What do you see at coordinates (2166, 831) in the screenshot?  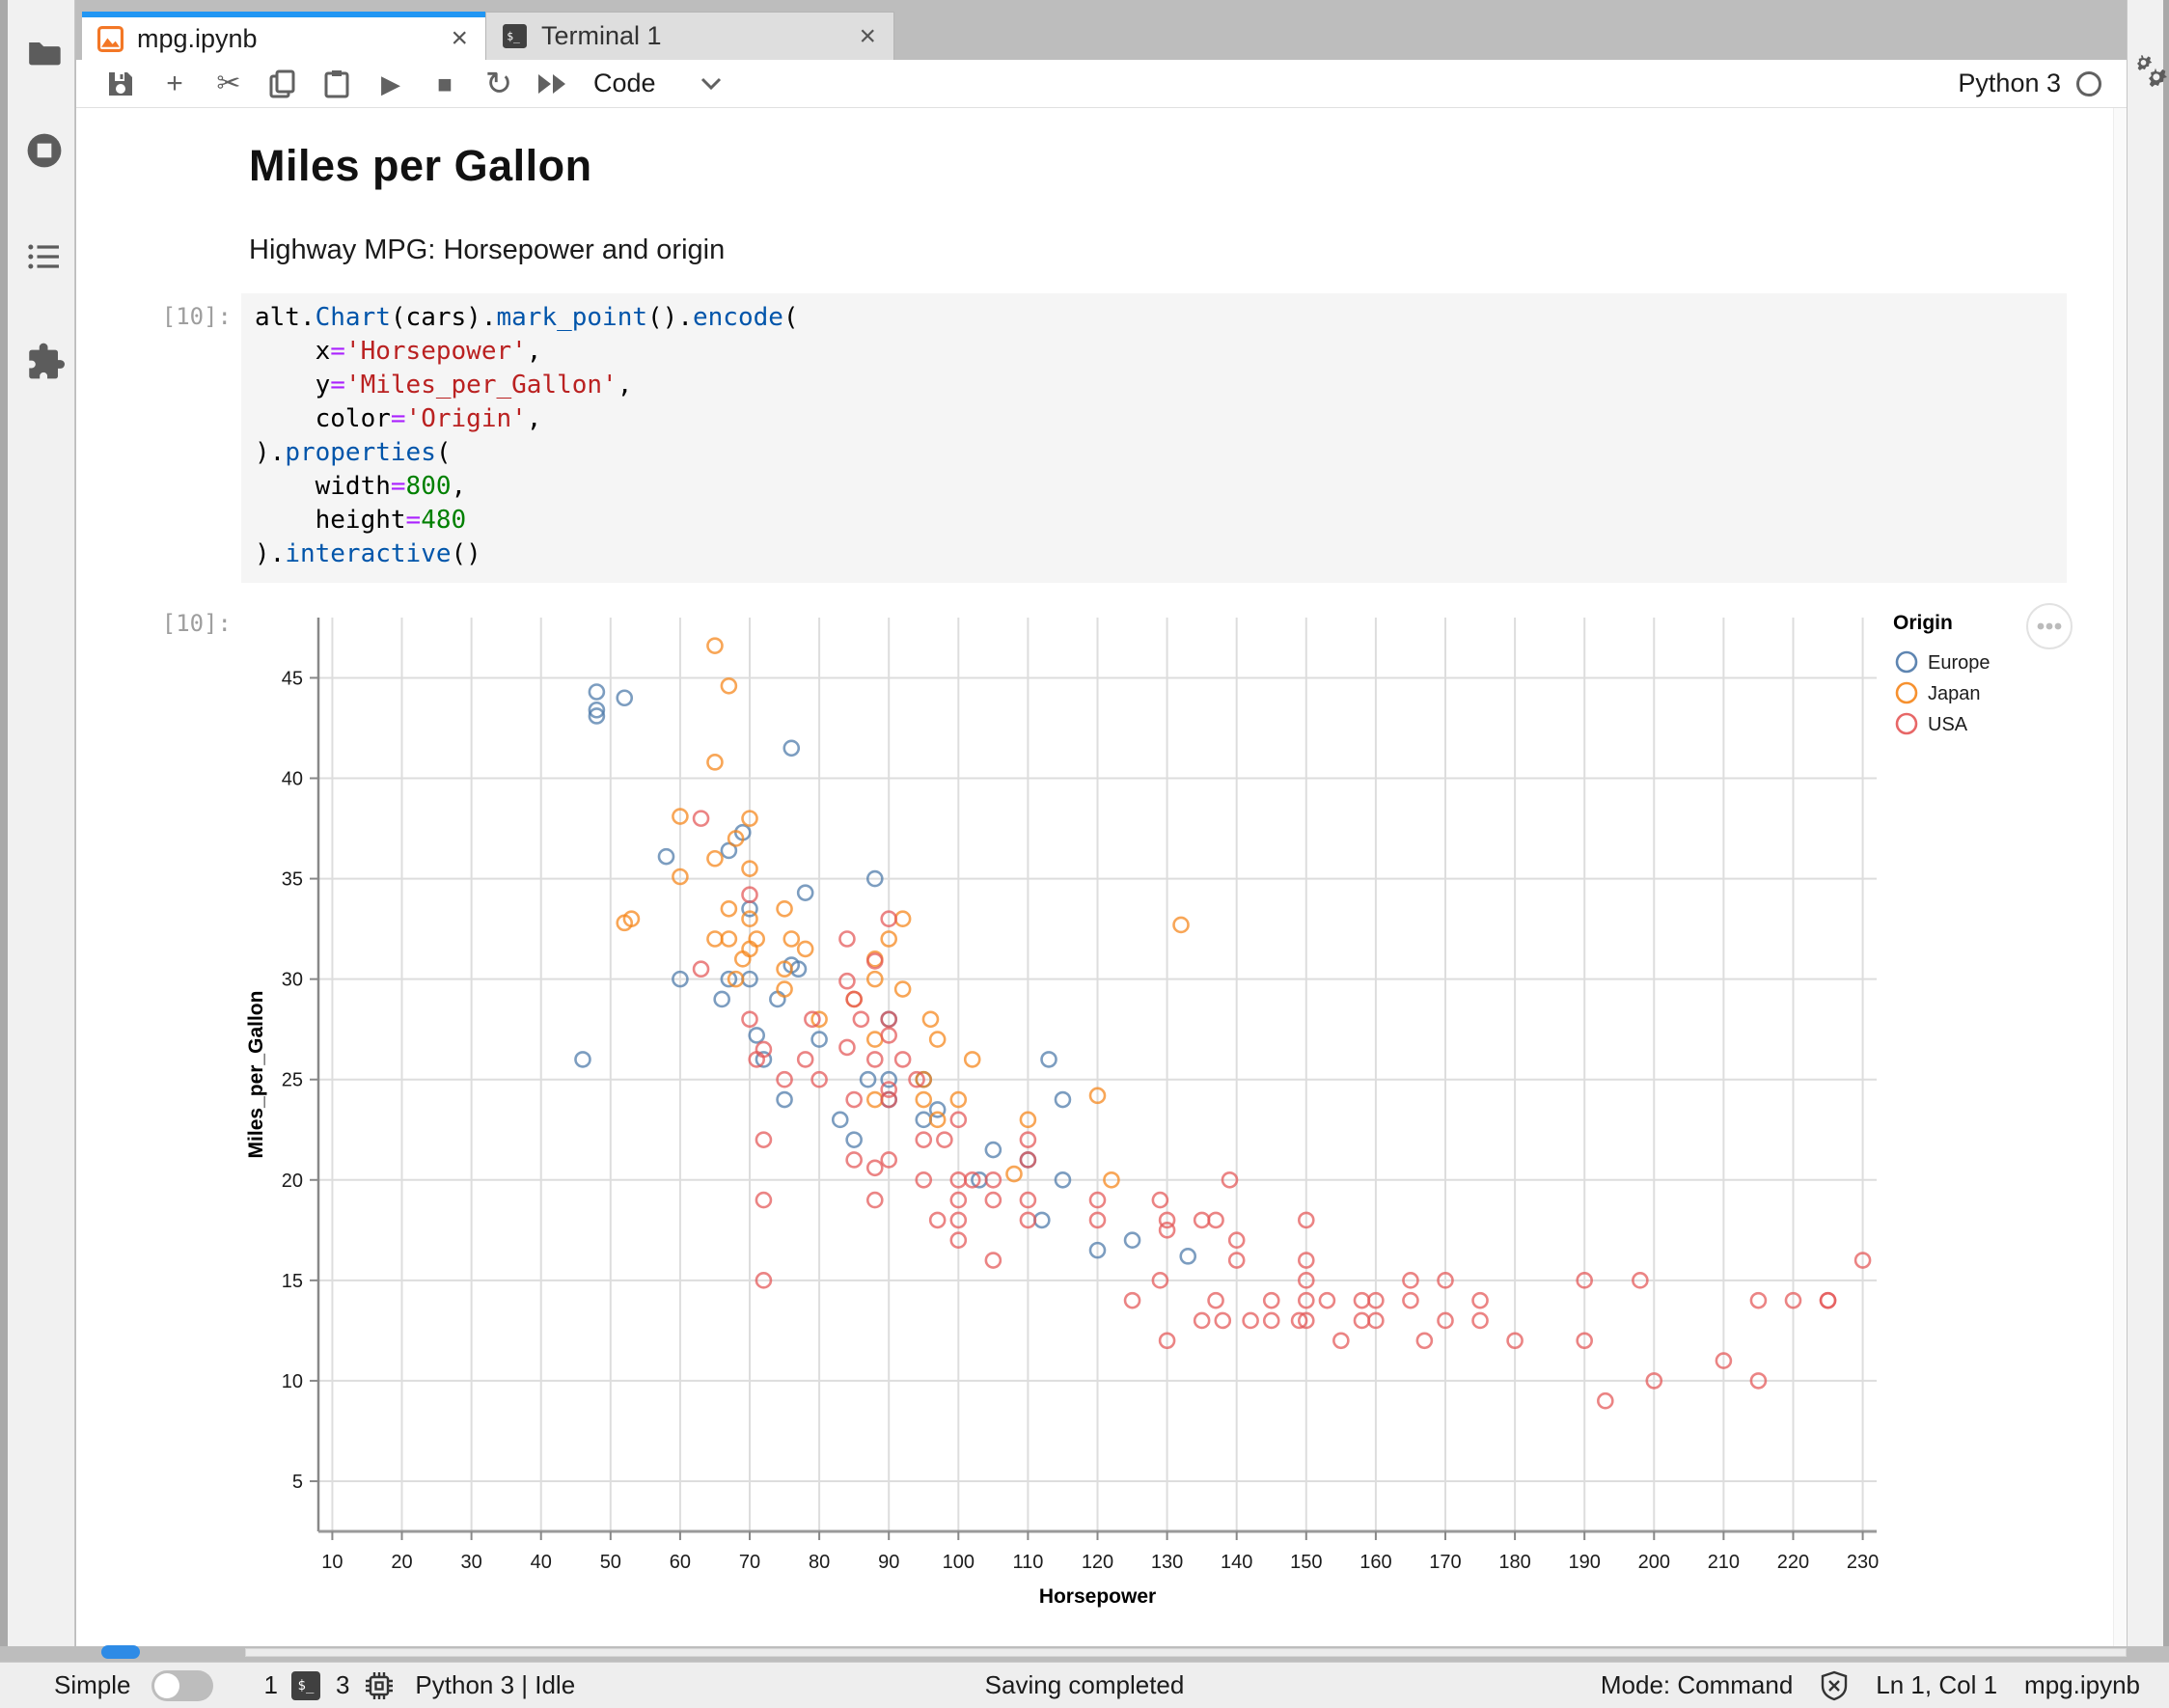 I see `window-edge-right` at bounding box center [2166, 831].